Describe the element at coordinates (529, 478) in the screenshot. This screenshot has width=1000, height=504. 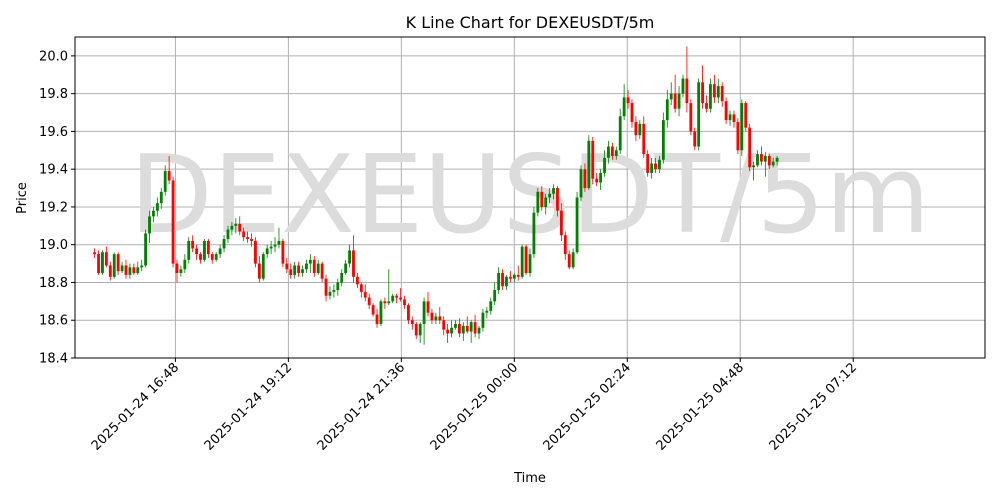
I see `x-axis-label: Time` at that location.